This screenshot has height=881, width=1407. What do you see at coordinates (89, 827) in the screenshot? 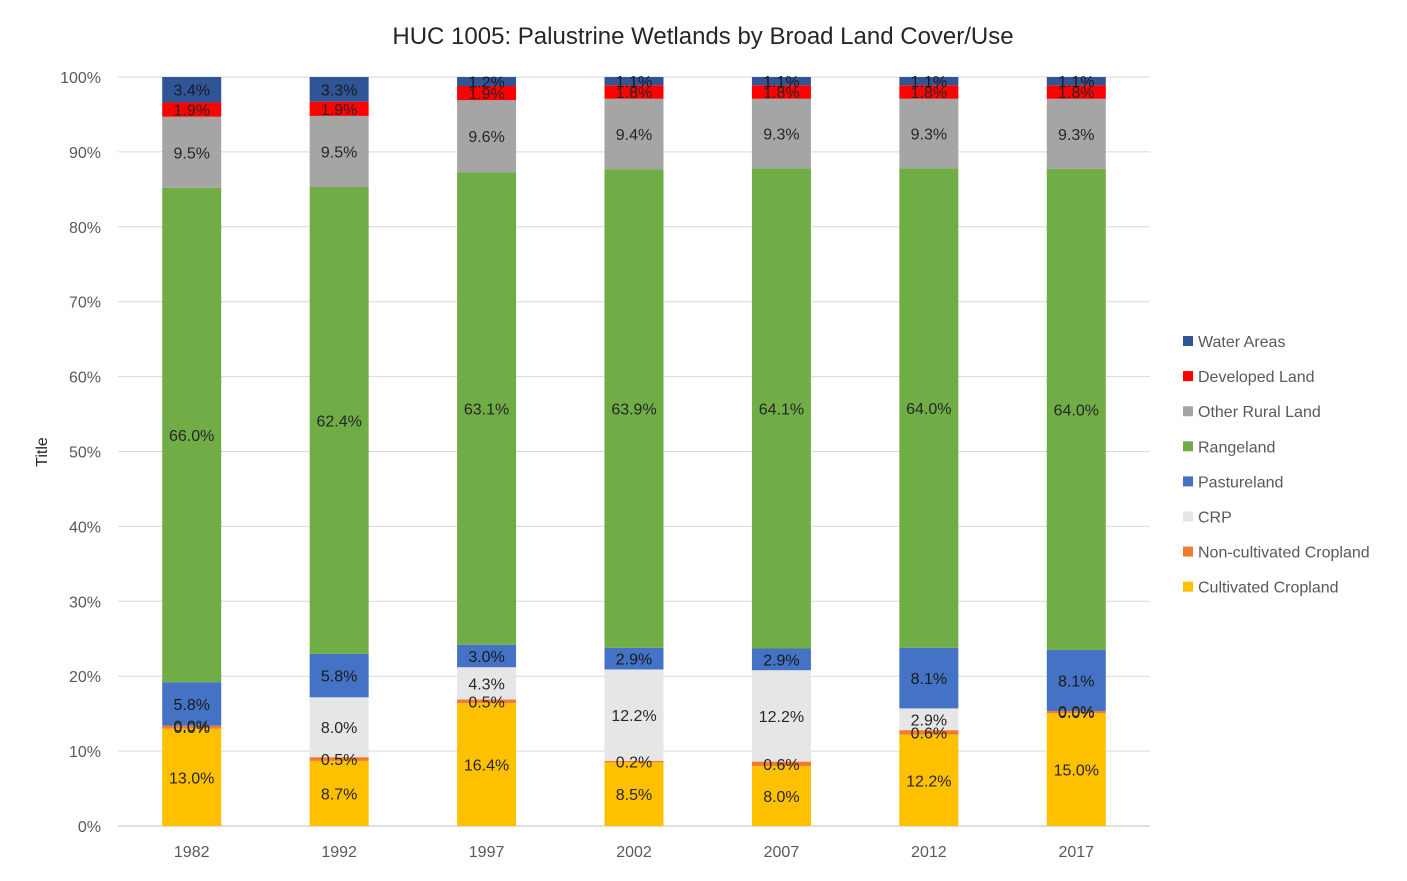
I see `y-tick-label: 0%` at bounding box center [89, 827].